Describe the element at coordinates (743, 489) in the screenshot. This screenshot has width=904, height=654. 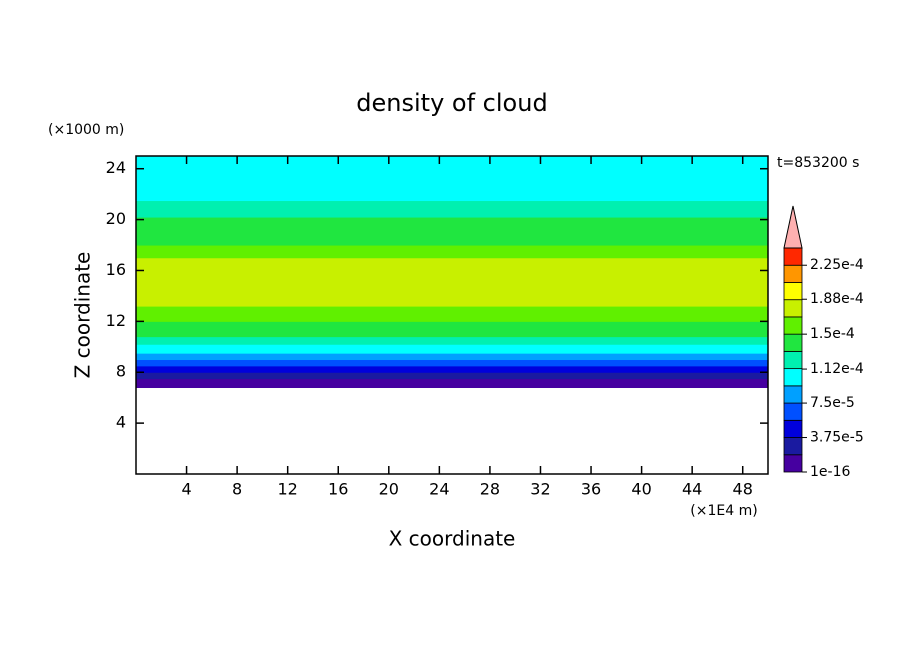
I see `x-tick-label: 48` at that location.